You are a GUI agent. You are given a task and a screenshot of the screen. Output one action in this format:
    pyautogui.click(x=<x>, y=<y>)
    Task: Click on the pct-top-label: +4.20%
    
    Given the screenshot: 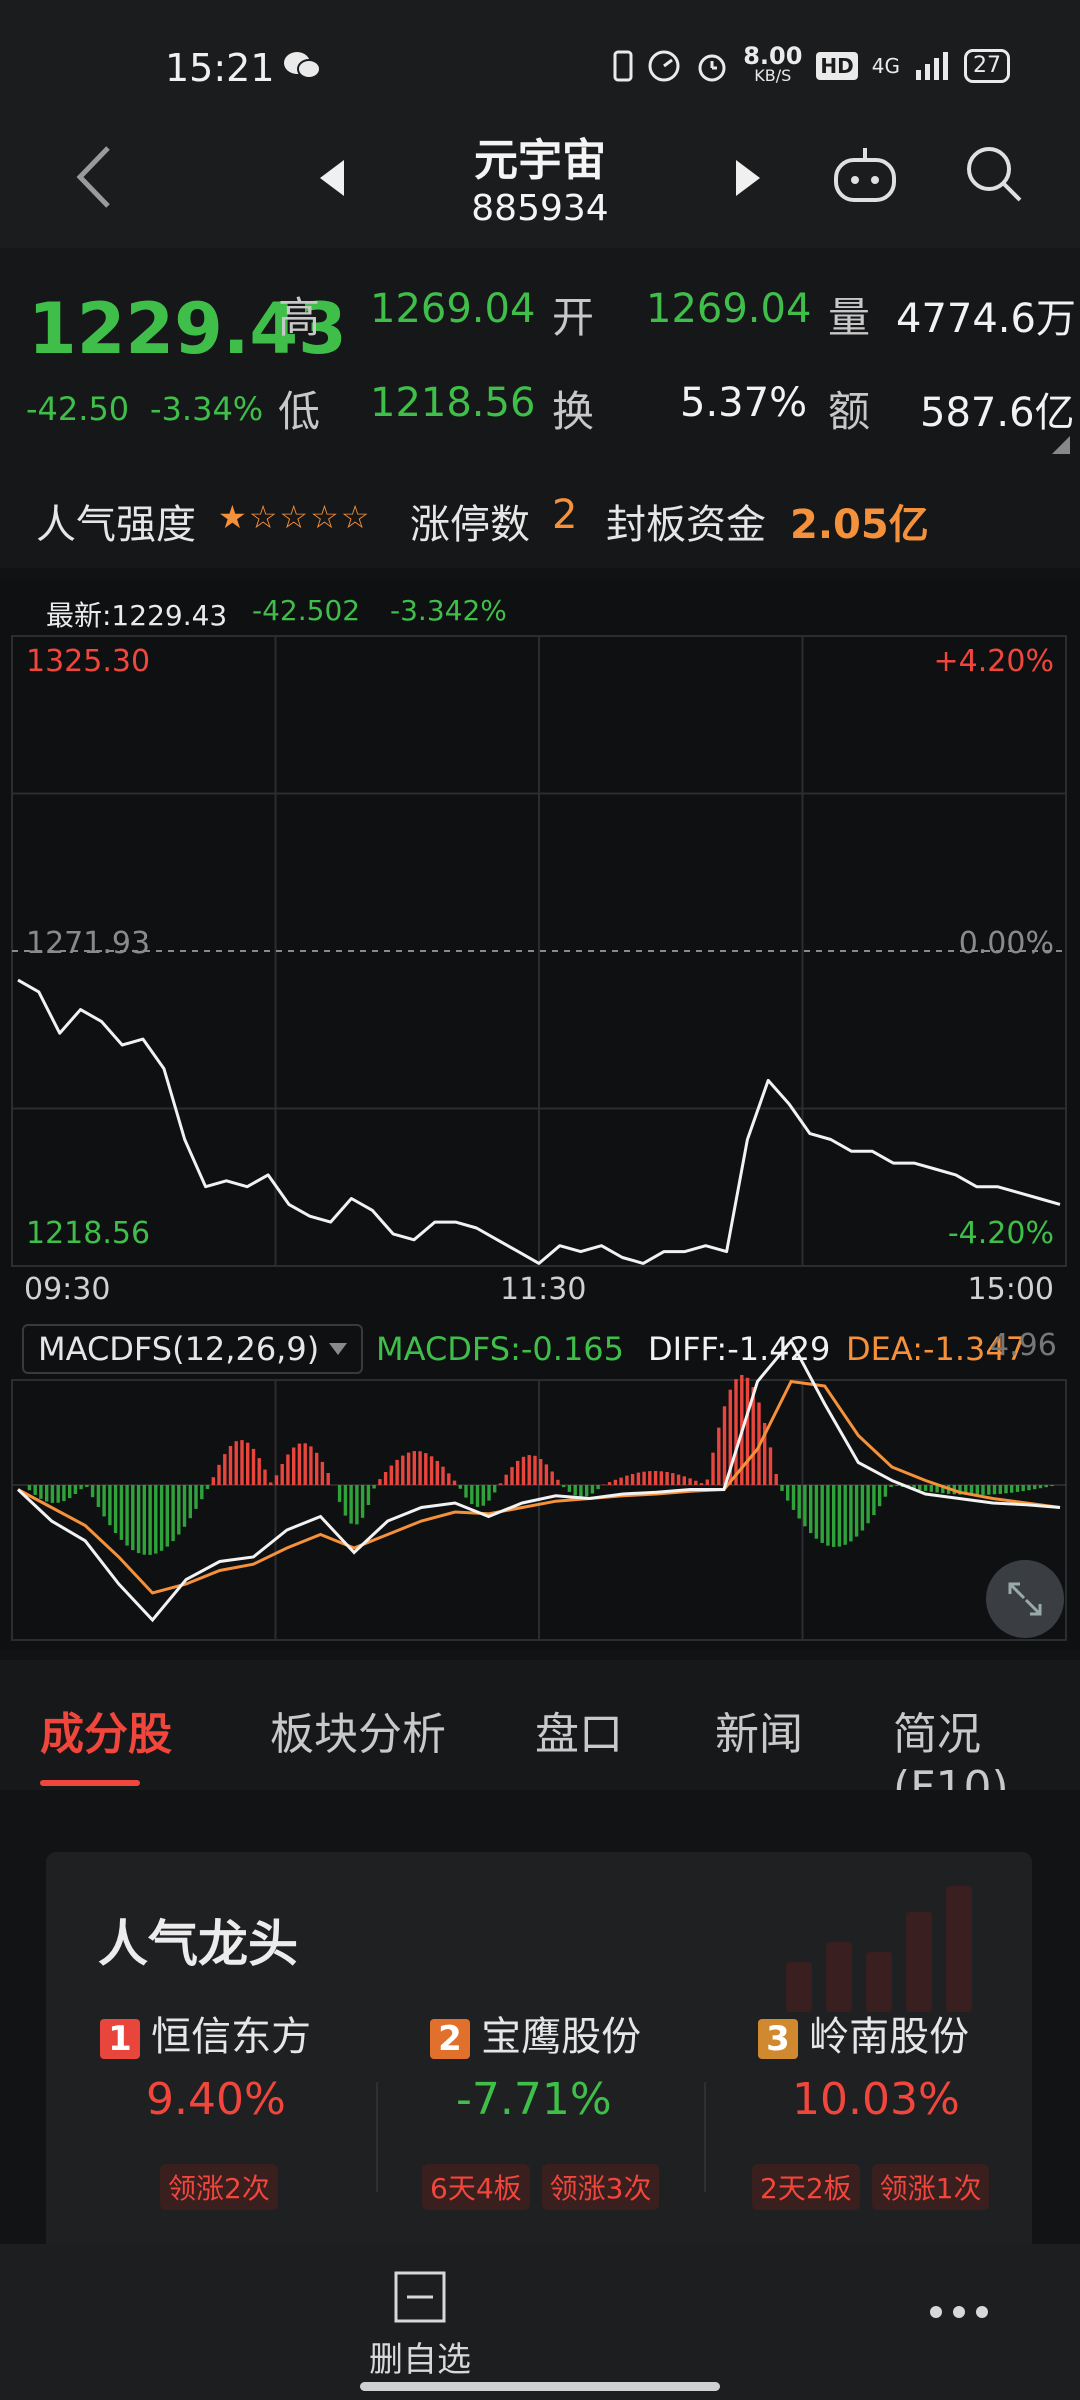 What is the action you would take?
    pyautogui.click(x=993, y=661)
    